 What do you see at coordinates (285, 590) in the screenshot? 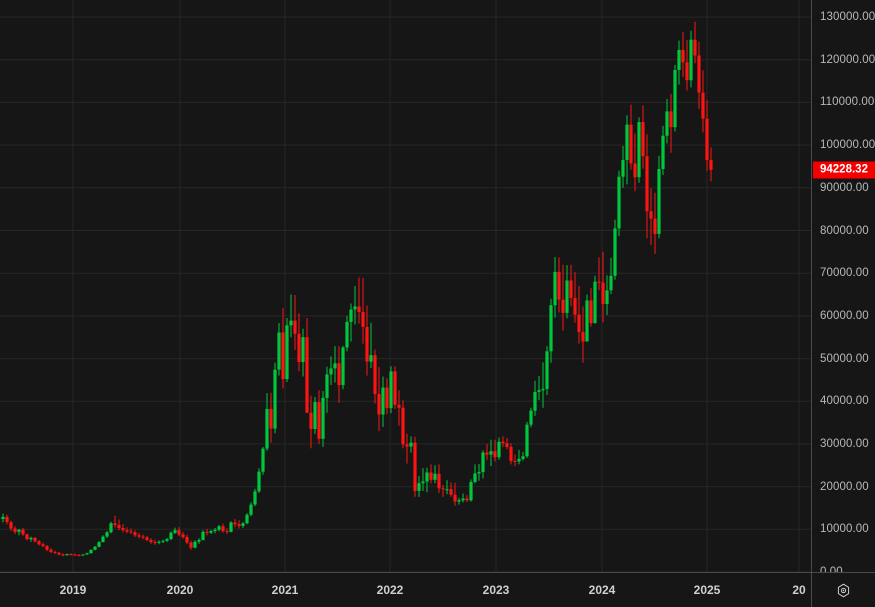
I see `time-axis-tick: 2021` at bounding box center [285, 590].